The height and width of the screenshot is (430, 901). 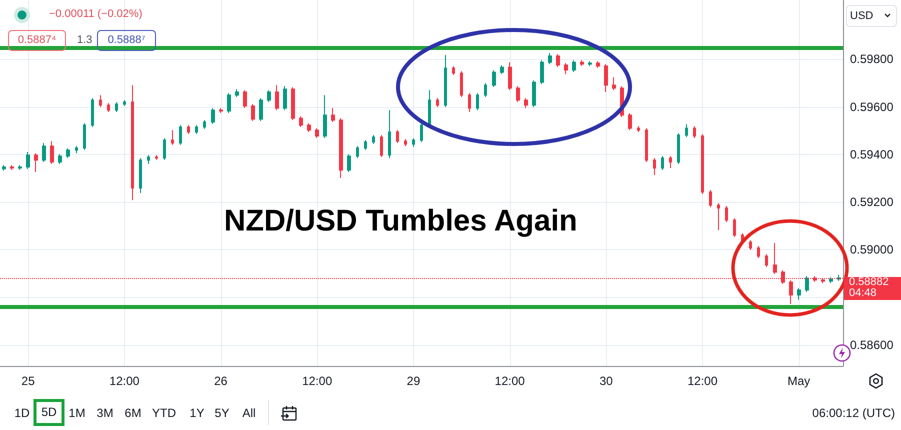 I want to click on x-tick-label: 30, so click(x=606, y=381).